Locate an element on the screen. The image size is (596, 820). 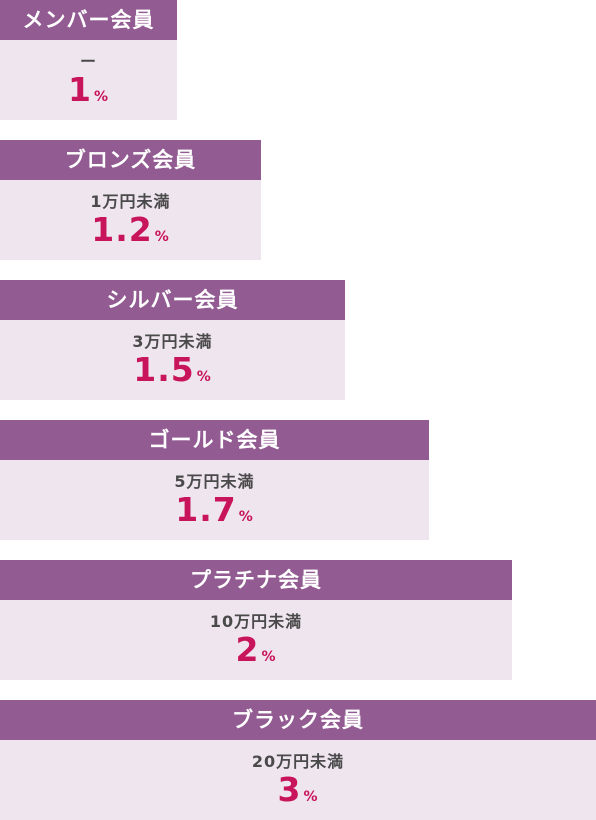
tier-rate: 1.2% is located at coordinates (130, 233).